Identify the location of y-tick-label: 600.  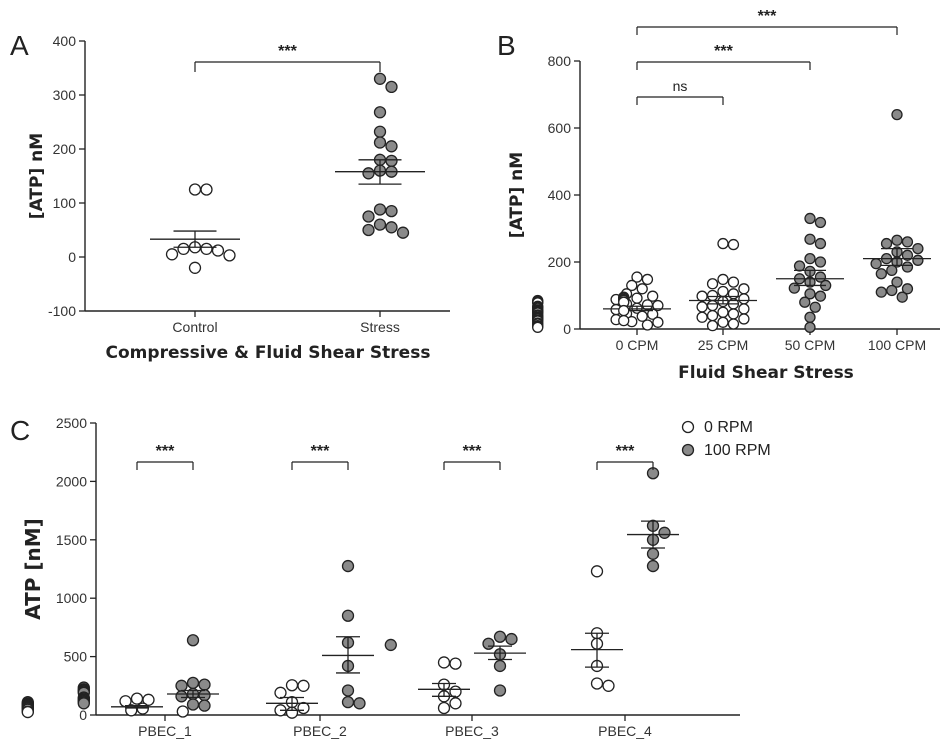
(560, 128).